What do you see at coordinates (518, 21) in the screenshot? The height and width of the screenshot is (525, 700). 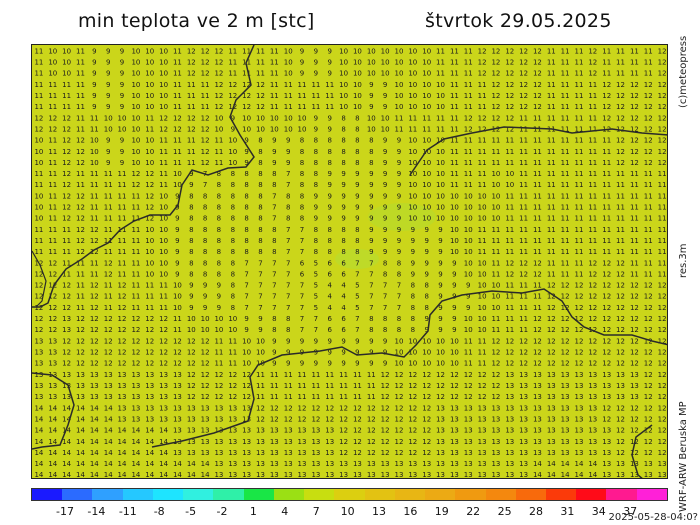 I see `forecast-date: štvrtok 29.05.2025` at bounding box center [518, 21].